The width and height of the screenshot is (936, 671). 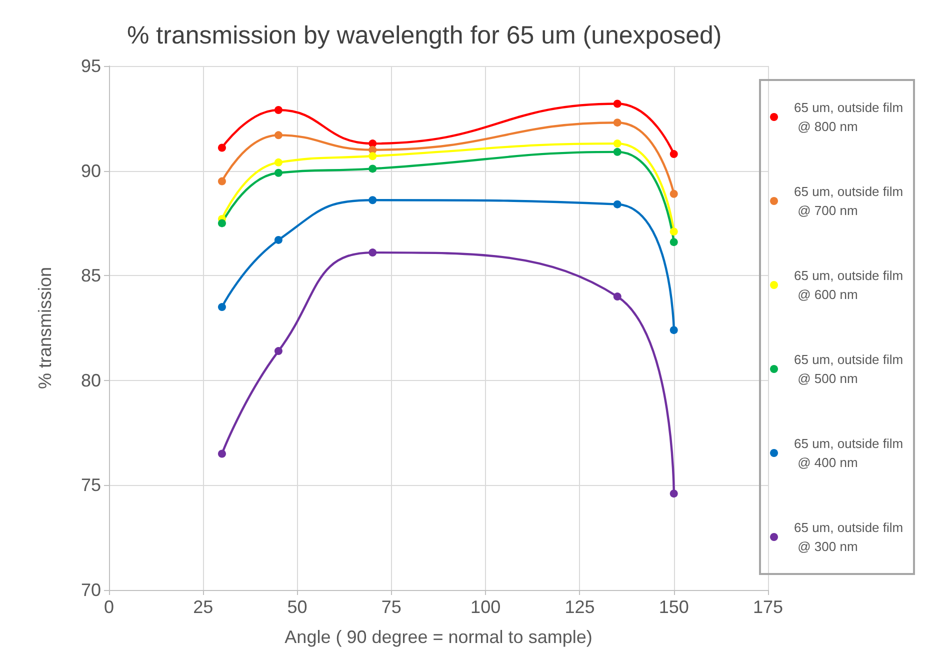 I want to click on y-tick-label: 75, so click(x=90, y=485).